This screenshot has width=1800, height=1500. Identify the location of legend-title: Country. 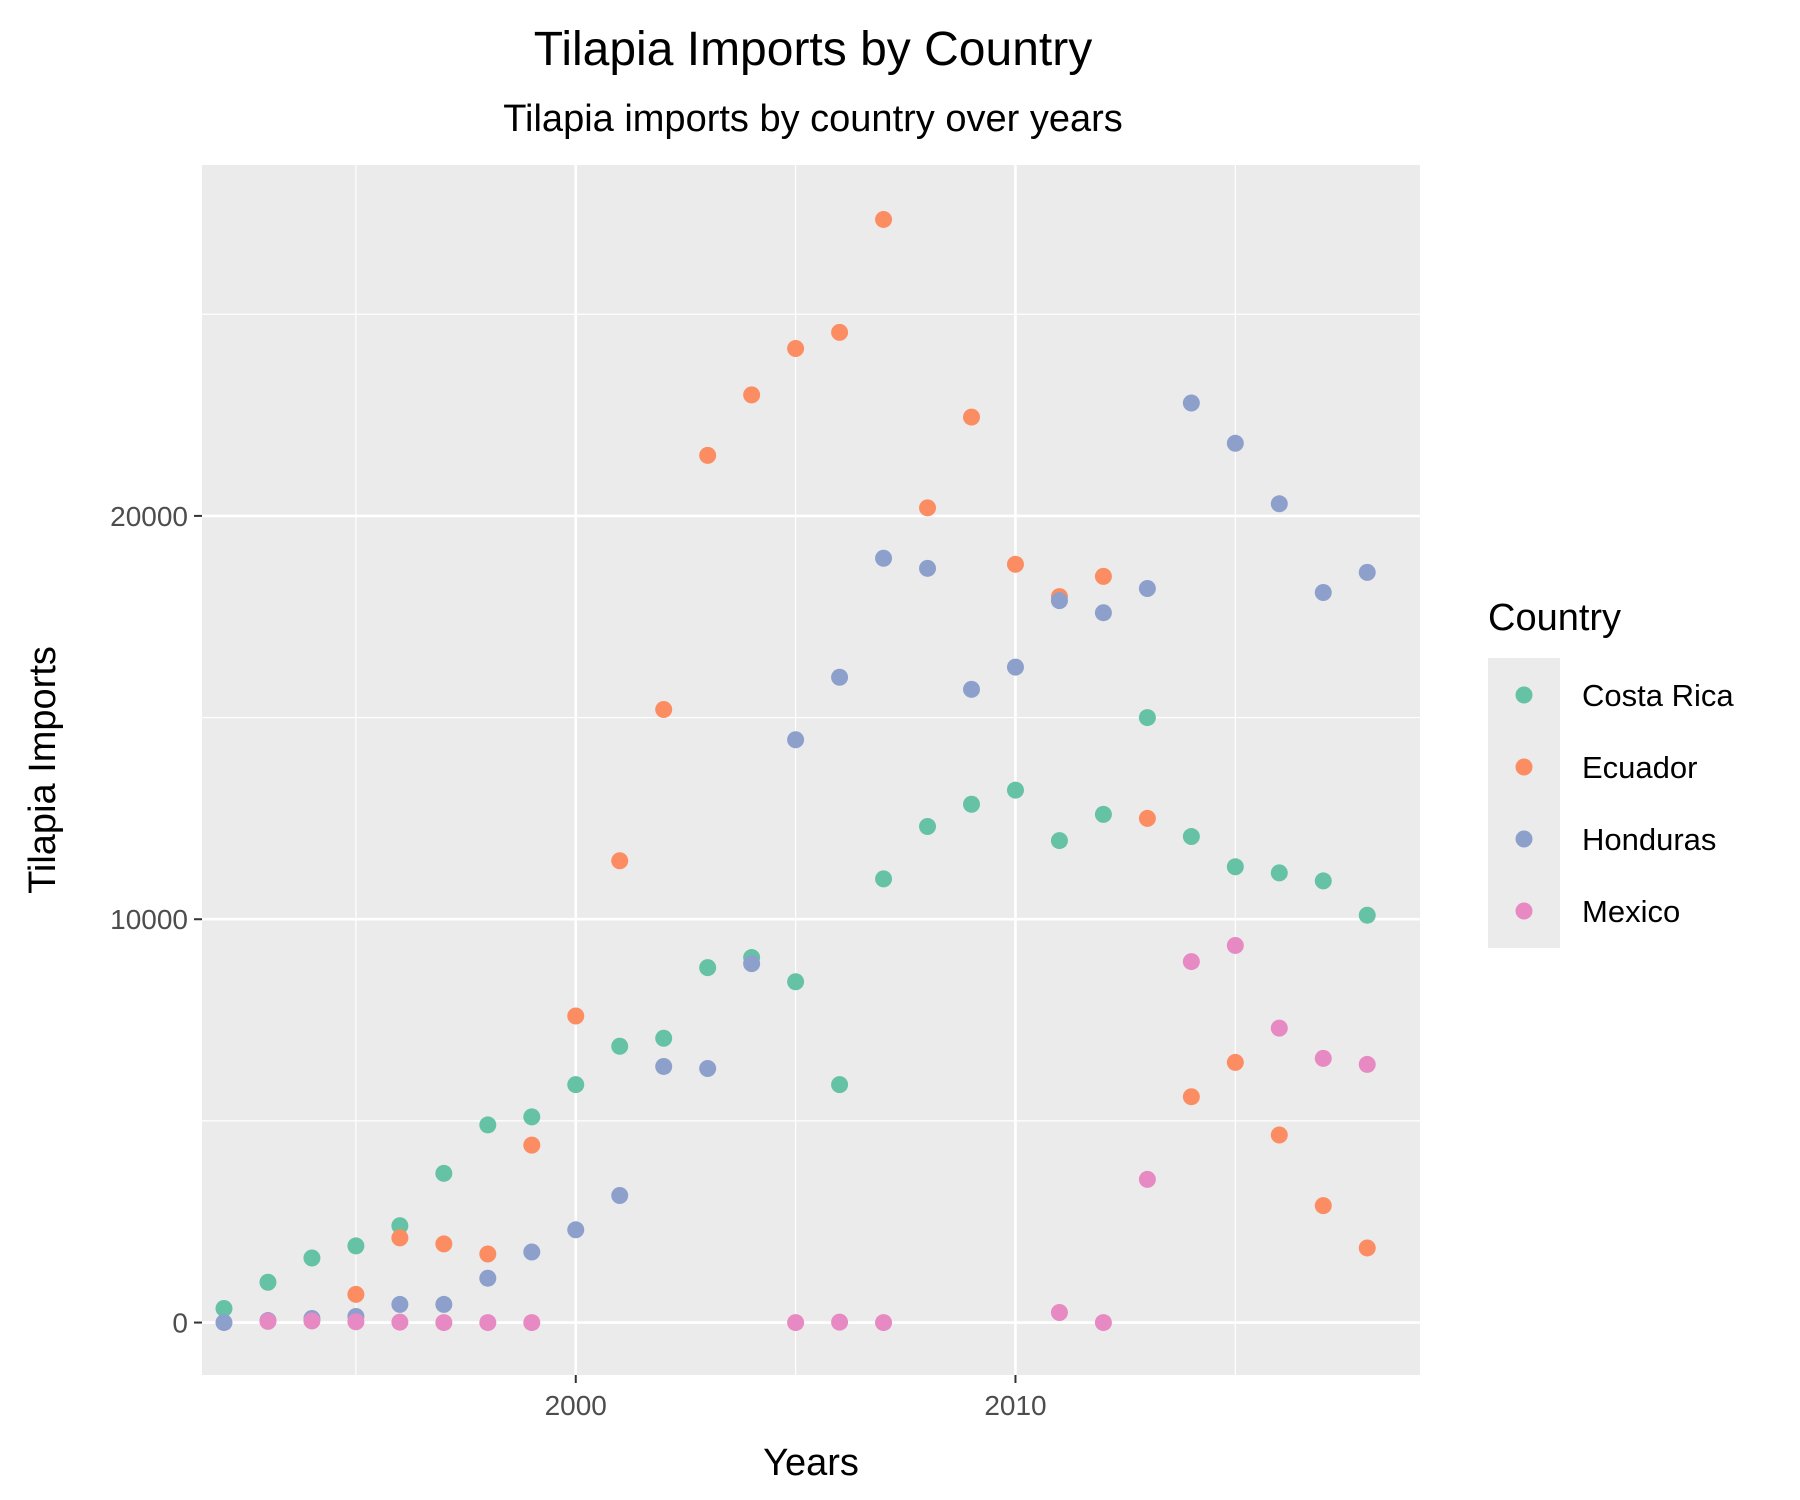
(1554, 618).